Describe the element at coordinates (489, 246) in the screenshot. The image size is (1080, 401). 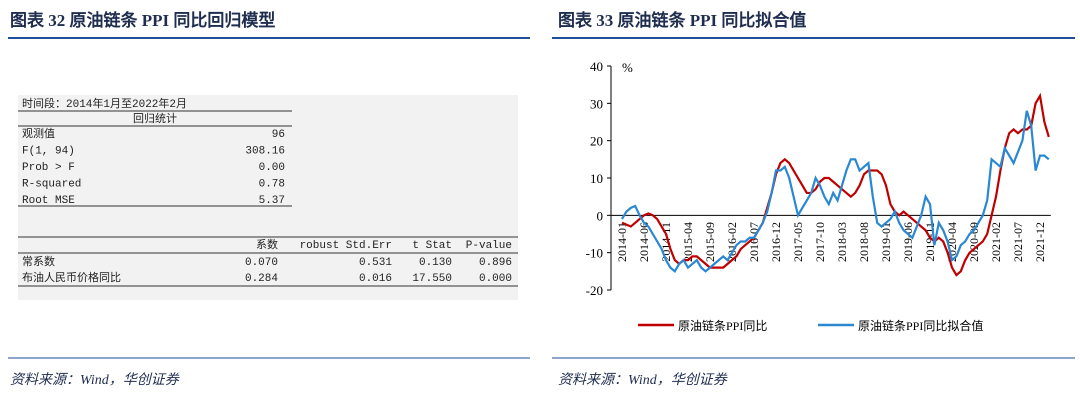
I see `table-header: P-value` at that location.